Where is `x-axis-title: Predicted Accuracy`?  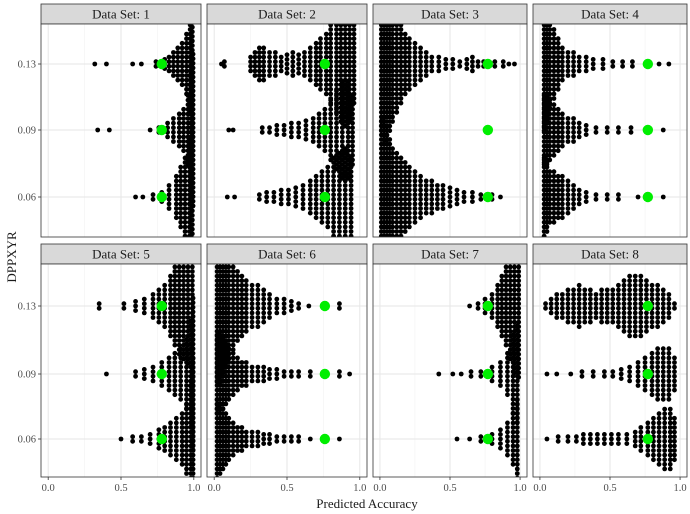
x-axis-title: Predicted Accuracy is located at coordinates (367, 503).